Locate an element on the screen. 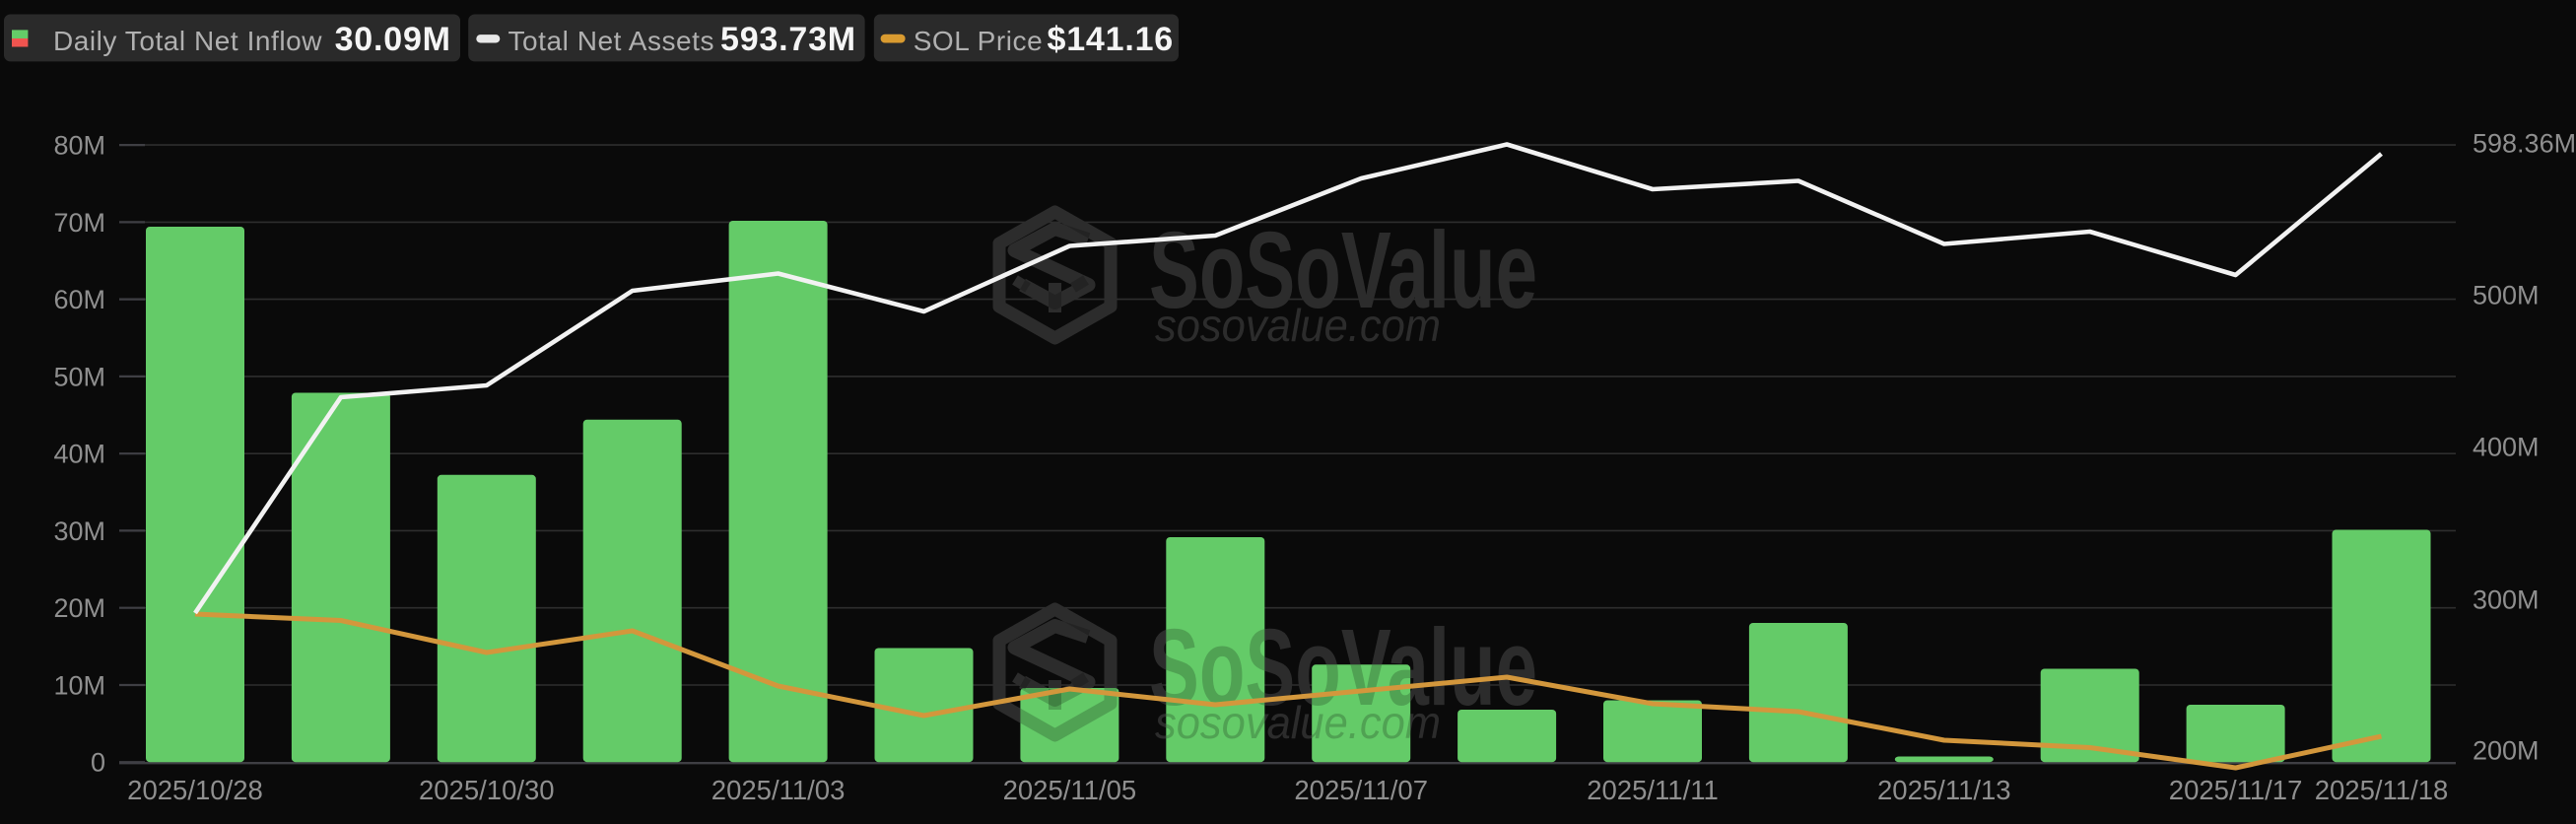  svg-text: 2025/10/28 is located at coordinates (195, 790).